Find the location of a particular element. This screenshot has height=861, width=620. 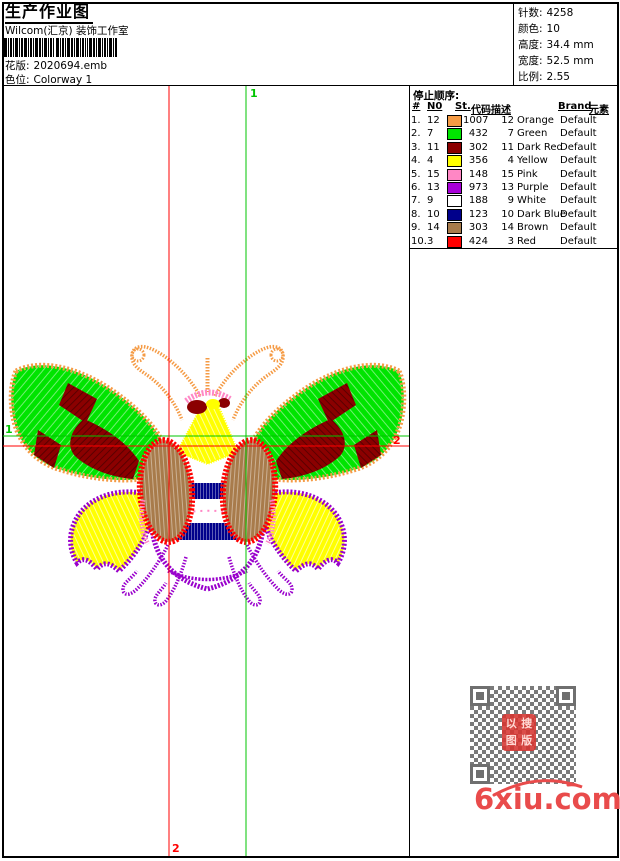

cell-desc: Green is located at coordinates (532, 133).